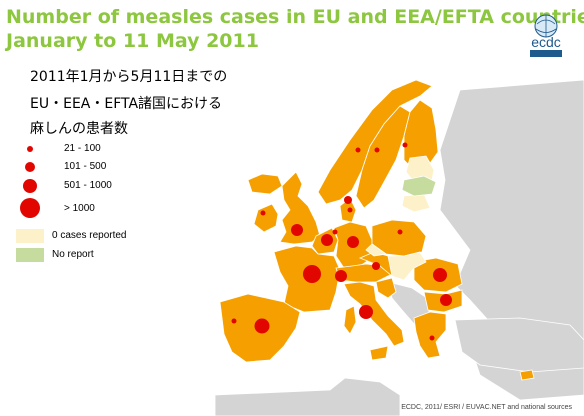 The width and height of the screenshot is (584, 416). What do you see at coordinates (350, 320) in the screenshot?
I see `sardinia-corsica` at bounding box center [350, 320].